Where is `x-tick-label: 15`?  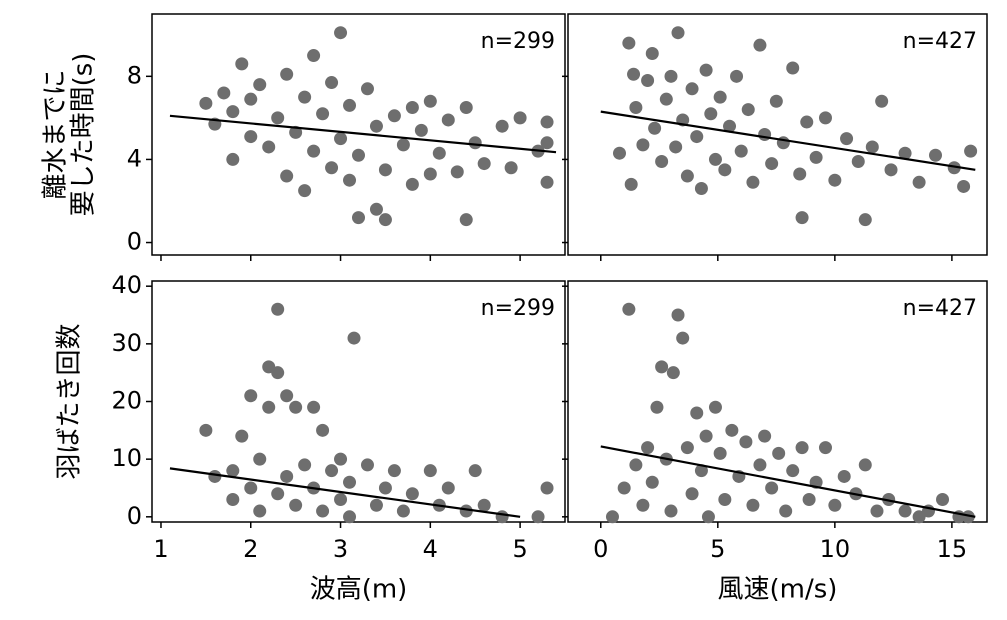 x-tick-label: 15 is located at coordinates (952, 549).